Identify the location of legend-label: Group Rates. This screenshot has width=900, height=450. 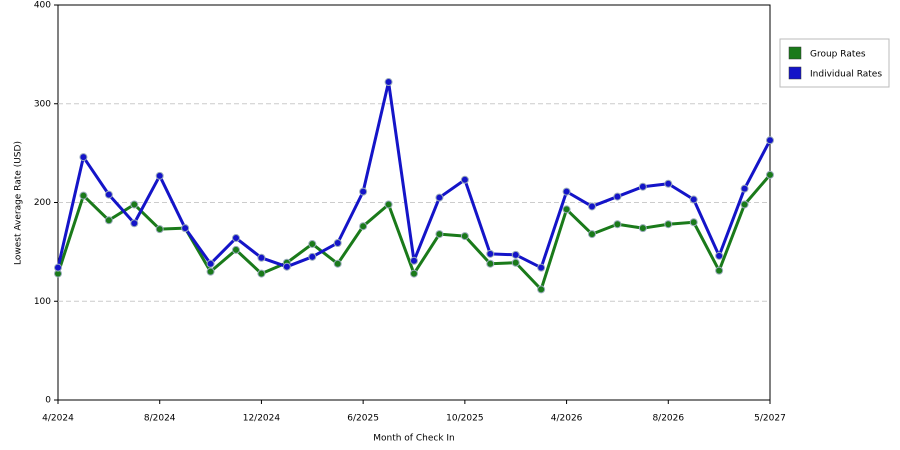
(838, 55).